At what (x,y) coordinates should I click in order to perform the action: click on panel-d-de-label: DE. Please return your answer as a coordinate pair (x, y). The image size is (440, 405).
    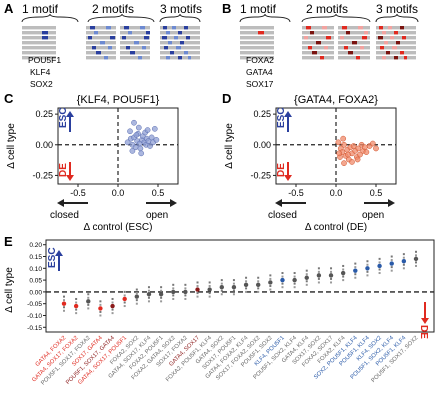
    Looking at the image, I should click on (281, 170).